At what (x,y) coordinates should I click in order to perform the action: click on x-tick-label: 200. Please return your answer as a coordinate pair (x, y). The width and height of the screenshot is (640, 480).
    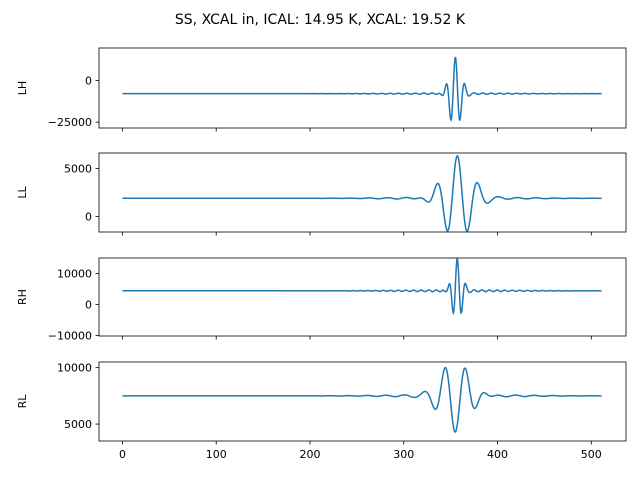
    Looking at the image, I should click on (309, 454).